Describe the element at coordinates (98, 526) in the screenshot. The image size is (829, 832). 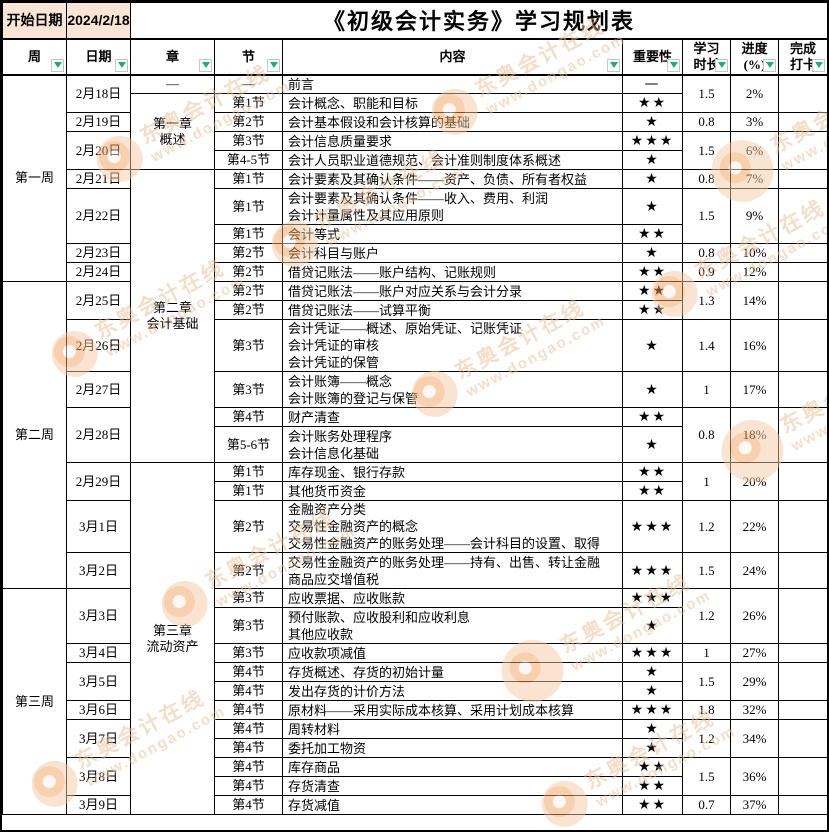
I see `cell-date: 3月1日` at that location.